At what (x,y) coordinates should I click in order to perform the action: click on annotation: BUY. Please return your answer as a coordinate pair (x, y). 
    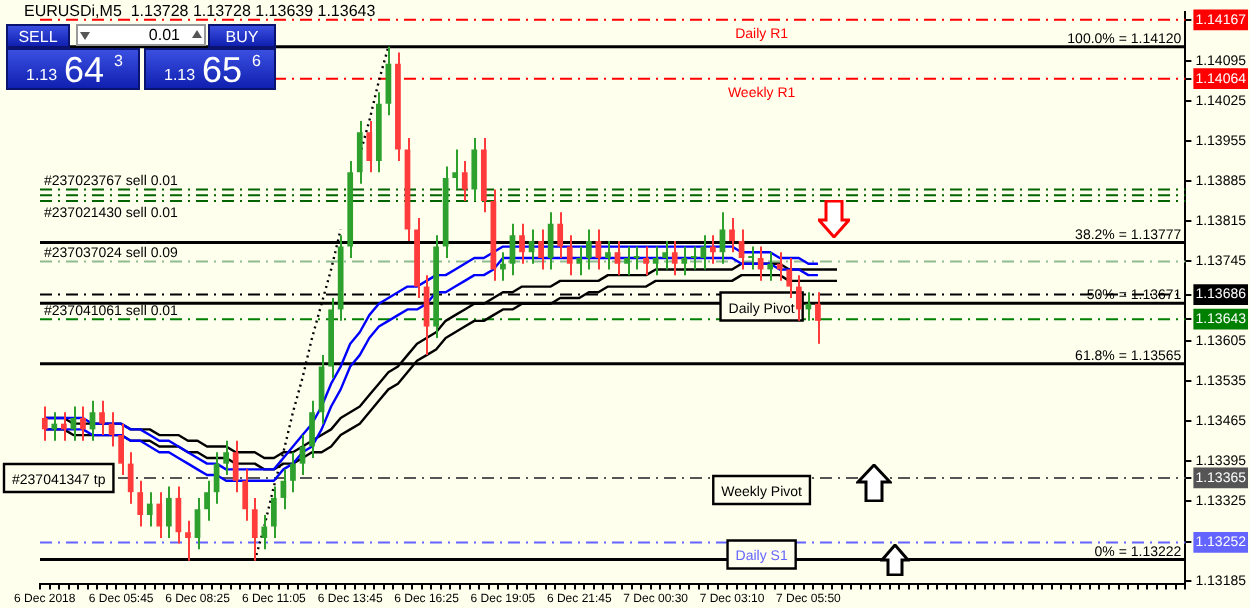
    Looking at the image, I should click on (242, 36).